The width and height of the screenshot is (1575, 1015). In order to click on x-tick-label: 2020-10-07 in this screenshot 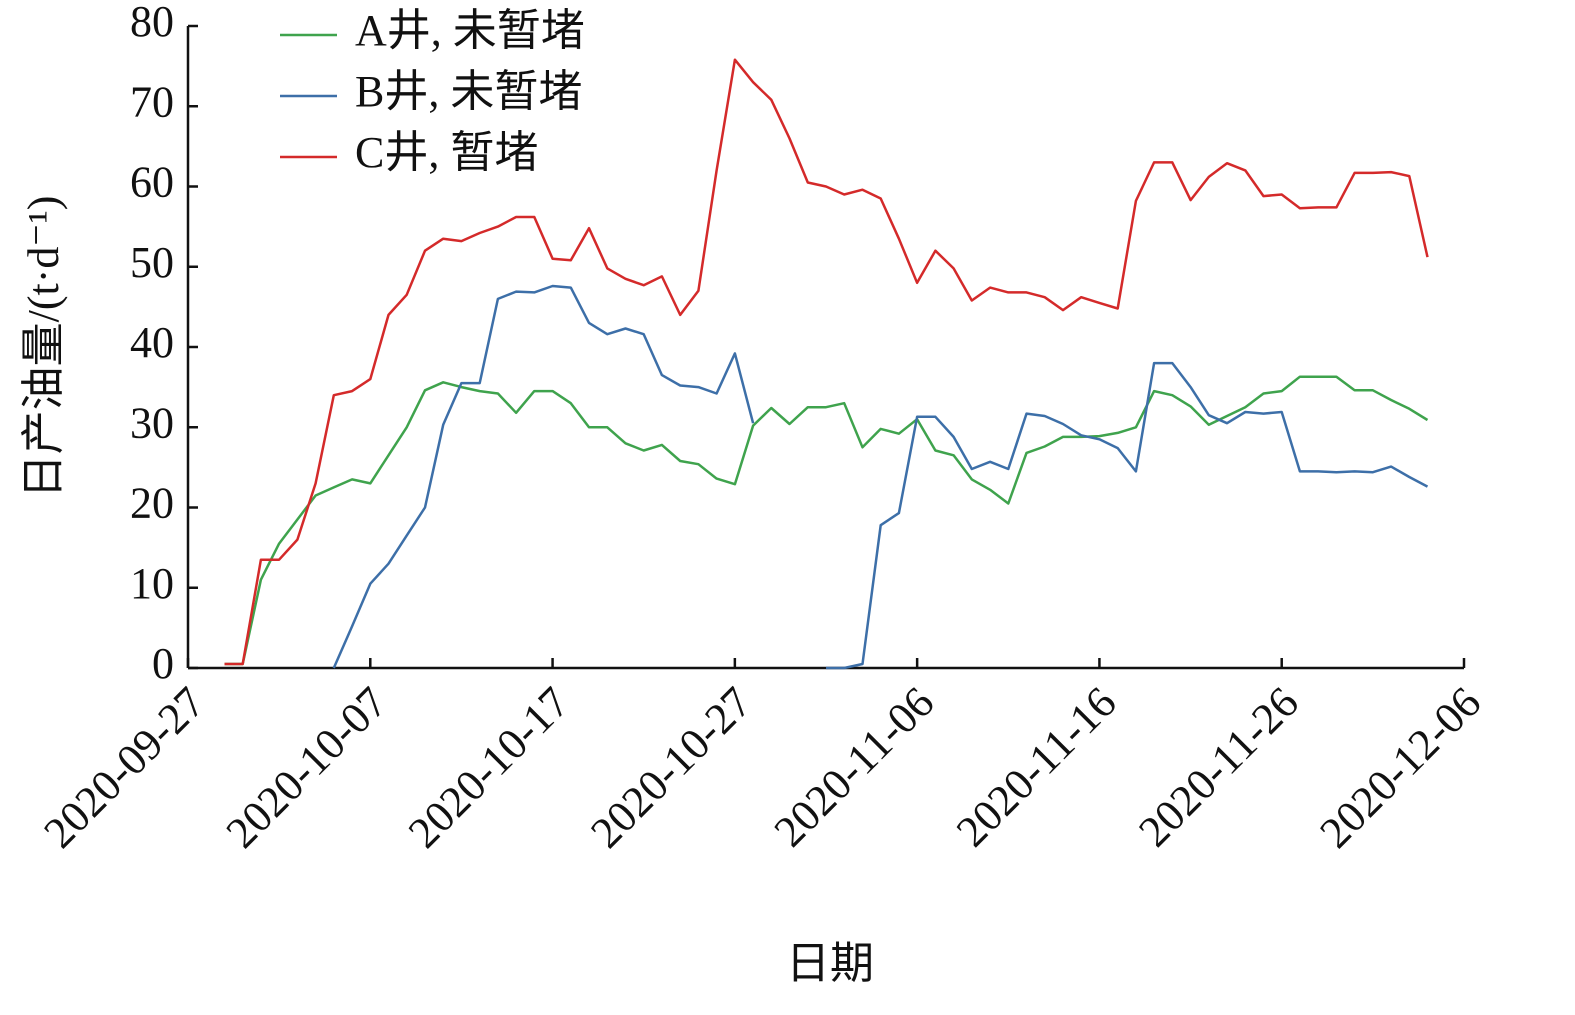, I will do `click(307, 768)`.